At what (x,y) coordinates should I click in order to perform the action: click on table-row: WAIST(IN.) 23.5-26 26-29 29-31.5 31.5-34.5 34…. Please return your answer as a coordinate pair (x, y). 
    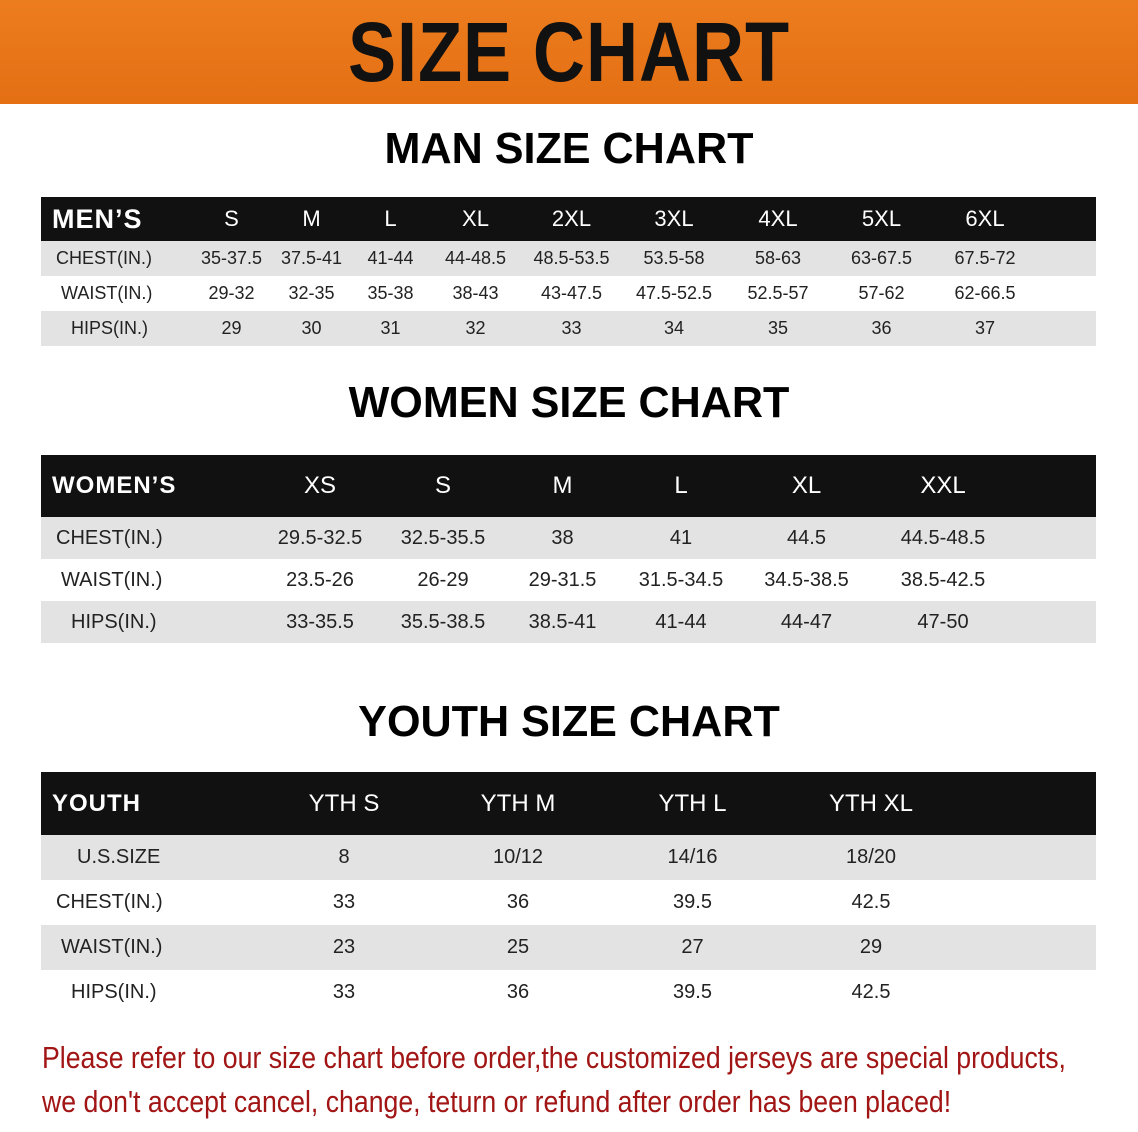
    Looking at the image, I should click on (568, 580).